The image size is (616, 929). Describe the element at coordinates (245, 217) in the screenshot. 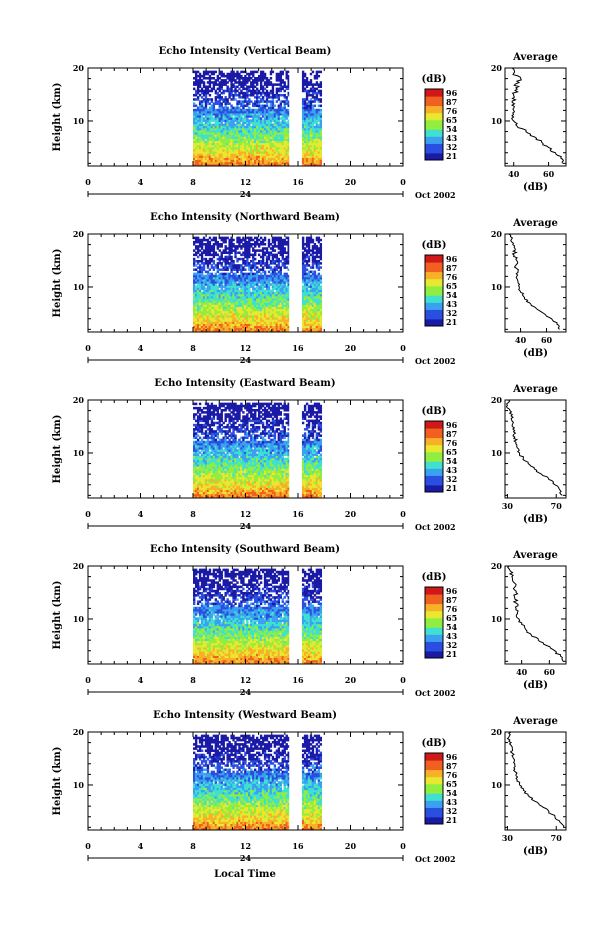

I see `panel-title: Echo Intensity (Northward Beam)` at that location.